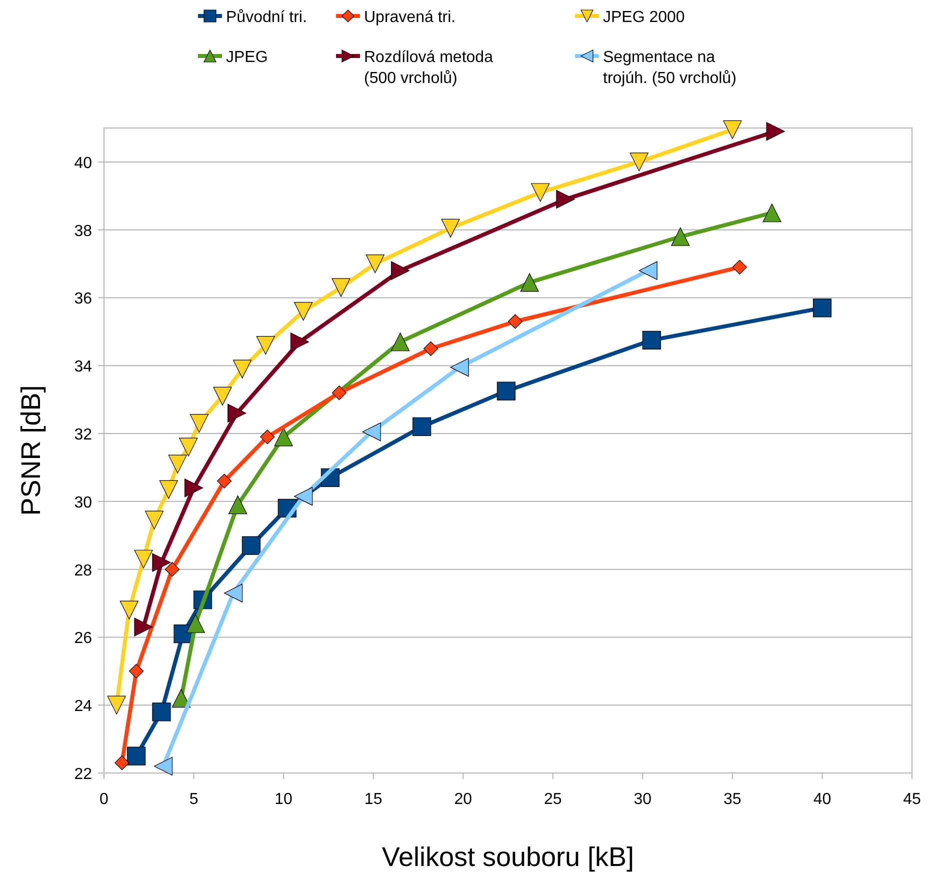  What do you see at coordinates (463, 799) in the screenshot?
I see `x-tick-label: 20` at bounding box center [463, 799].